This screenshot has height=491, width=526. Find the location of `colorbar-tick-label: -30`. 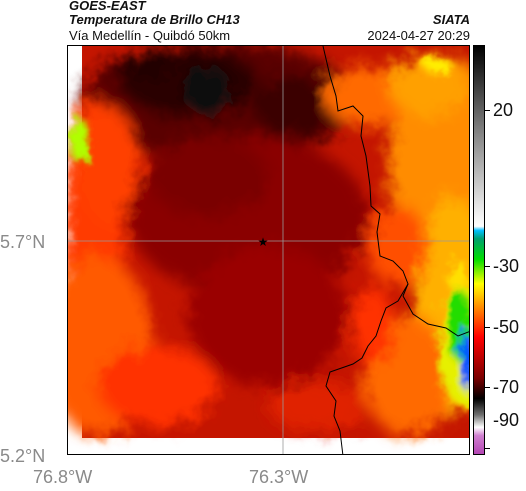

colorbar-tick-label: -30 is located at coordinates (506, 266).